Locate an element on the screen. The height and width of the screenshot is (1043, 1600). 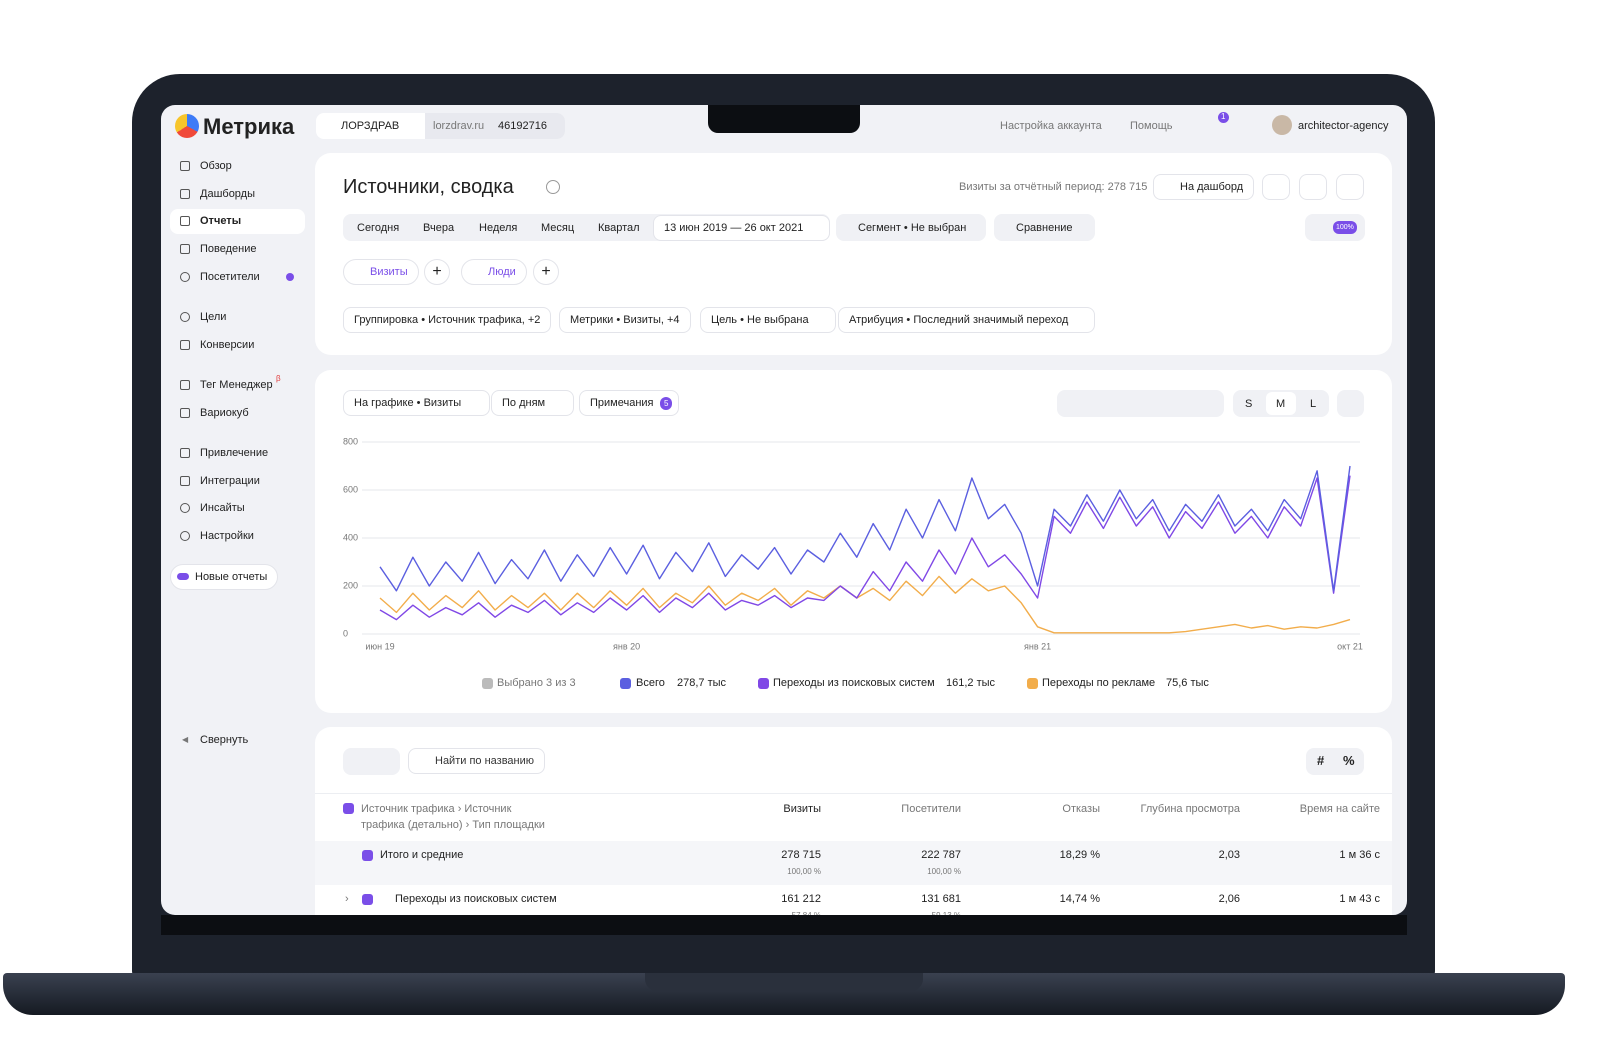
history is located at coordinates (1313, 187).